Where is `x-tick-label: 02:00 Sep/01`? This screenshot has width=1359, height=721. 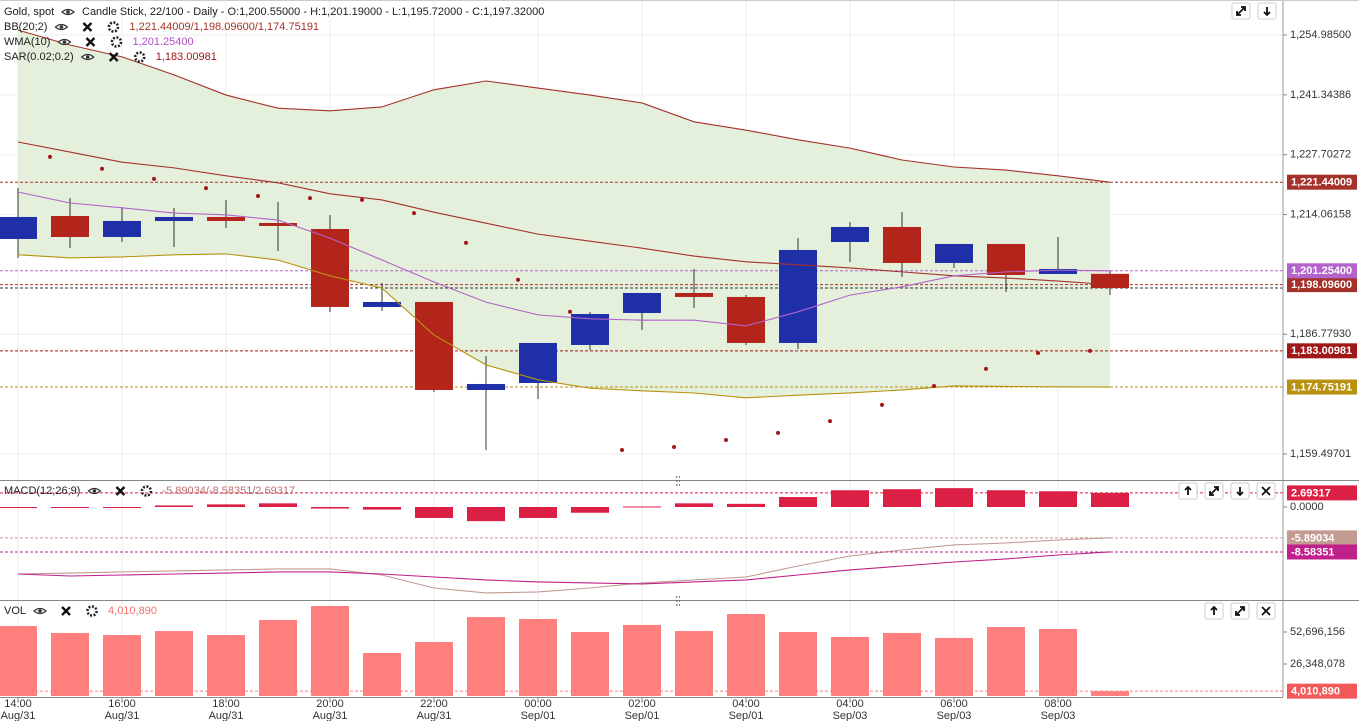
x-tick-label: 02:00 Sep/01 is located at coordinates (642, 709).